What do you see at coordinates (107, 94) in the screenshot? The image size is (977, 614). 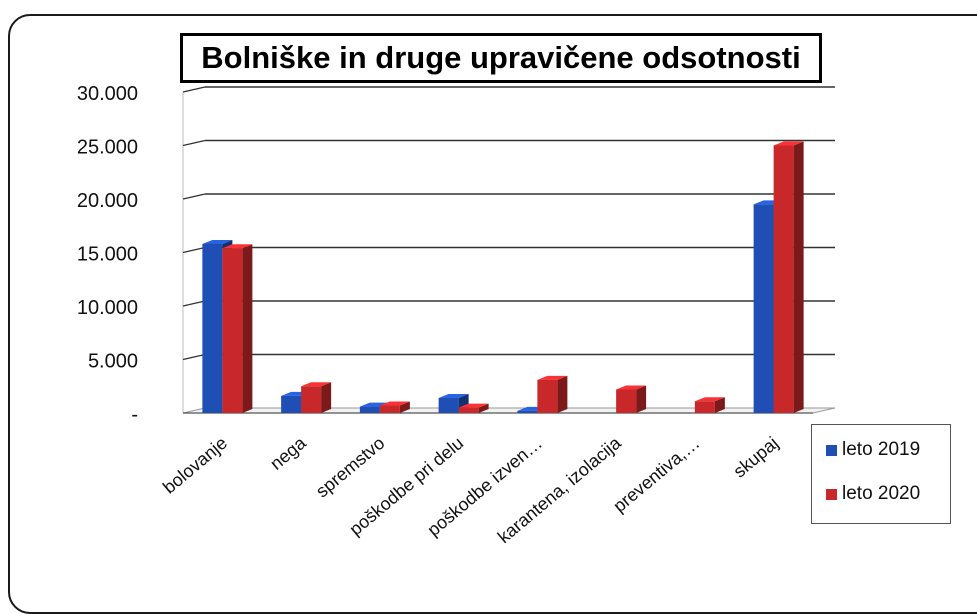 I see `y-tick-label: 30.000` at bounding box center [107, 94].